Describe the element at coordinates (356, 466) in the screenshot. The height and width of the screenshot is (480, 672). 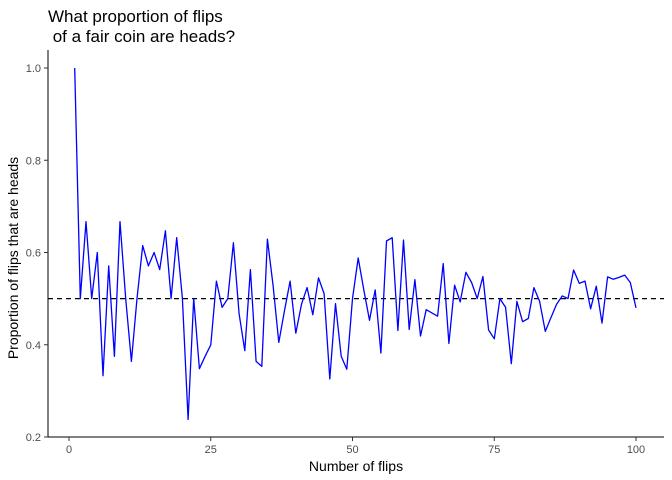
I see `x-axis-title: Number of flips` at that location.